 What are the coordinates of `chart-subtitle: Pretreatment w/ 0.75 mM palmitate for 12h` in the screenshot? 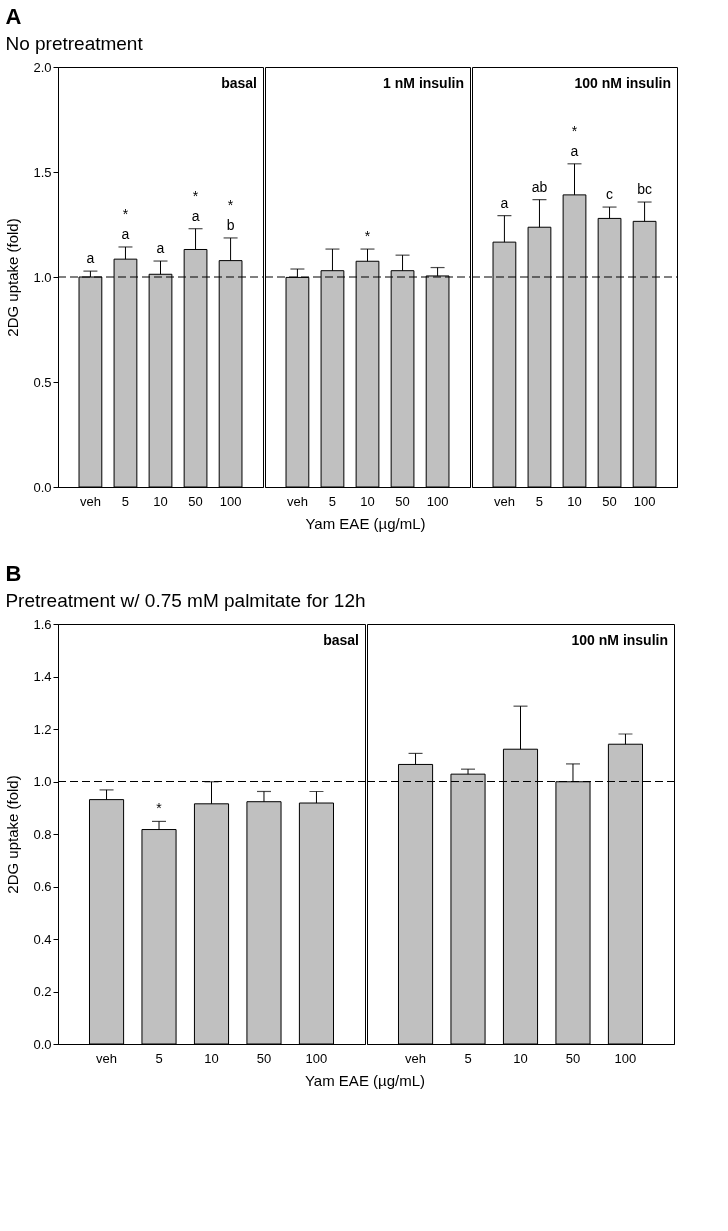 It's located at (185, 600).